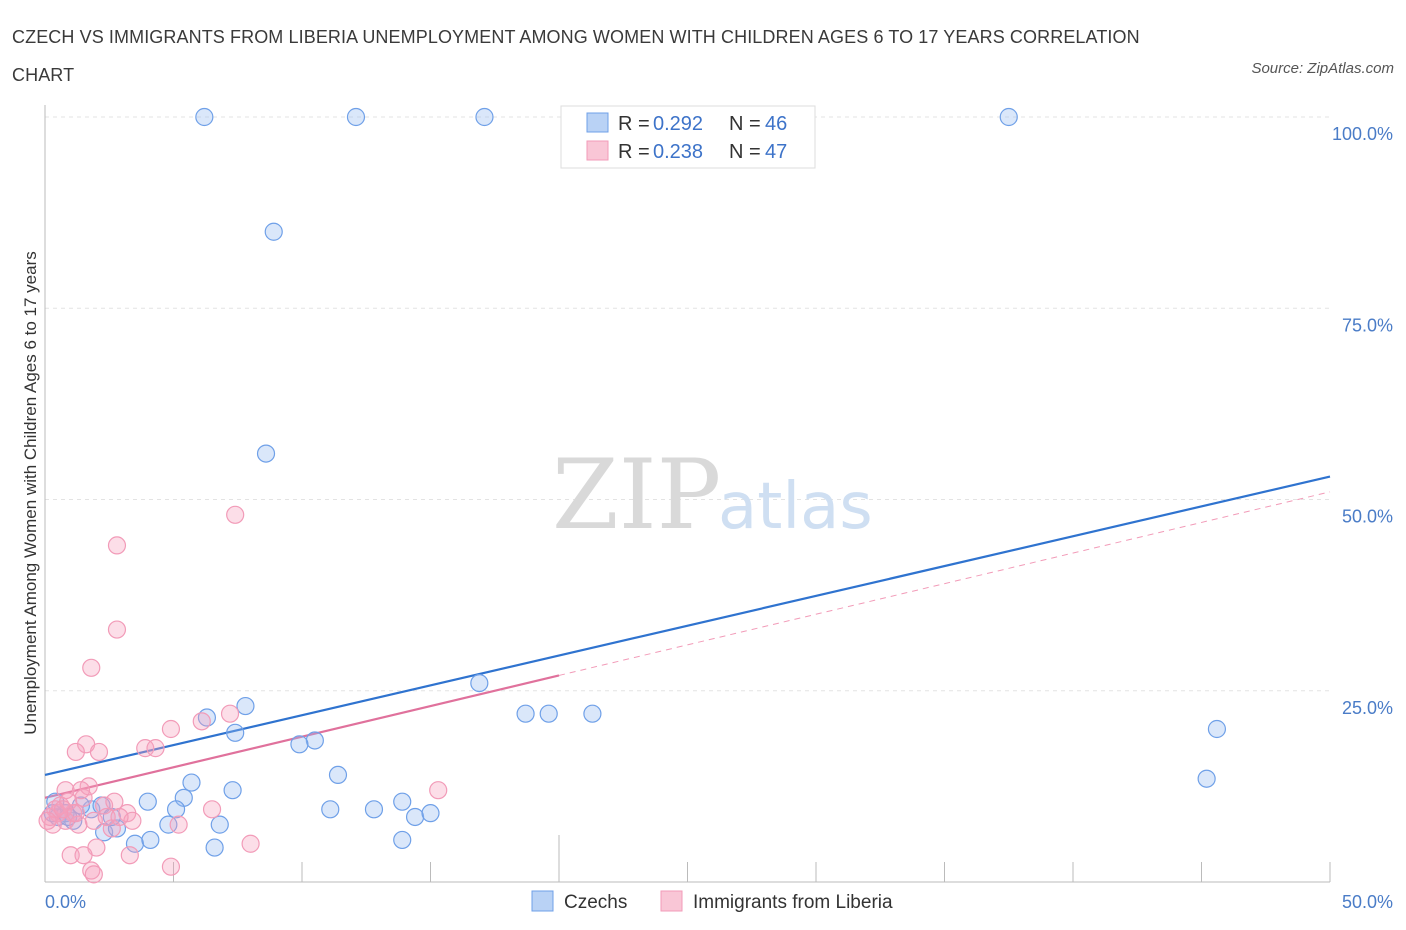  I want to click on legend-r-value-liberia: 0.238, so click(678, 152).